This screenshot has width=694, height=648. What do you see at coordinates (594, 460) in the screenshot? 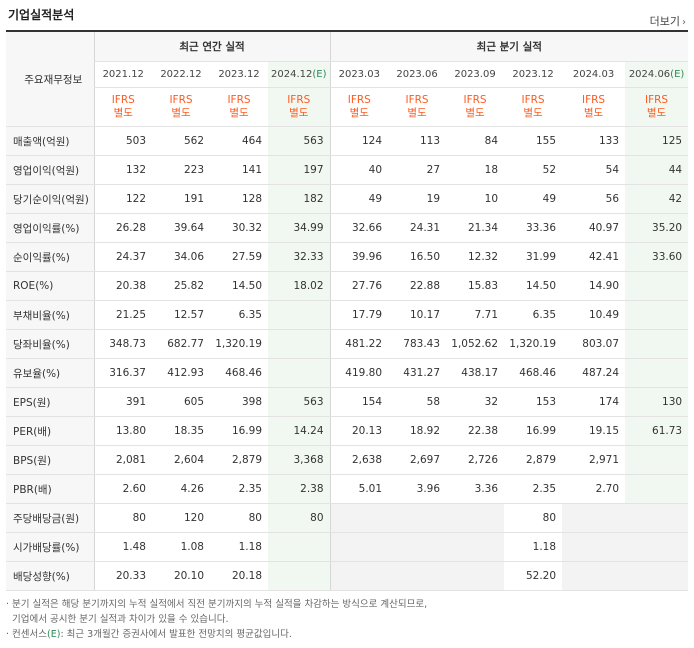
I see `table-cell: 2,971` at bounding box center [594, 460].